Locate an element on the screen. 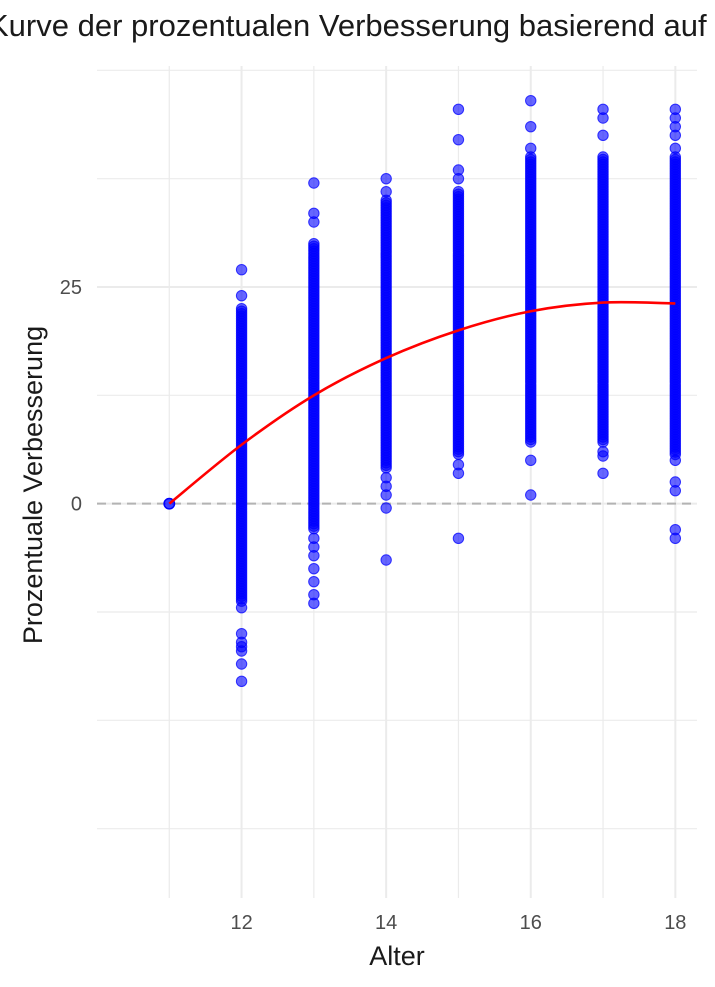 Image resolution: width=715 pixels, height=987 pixels. trend-curve is located at coordinates (422, 402).